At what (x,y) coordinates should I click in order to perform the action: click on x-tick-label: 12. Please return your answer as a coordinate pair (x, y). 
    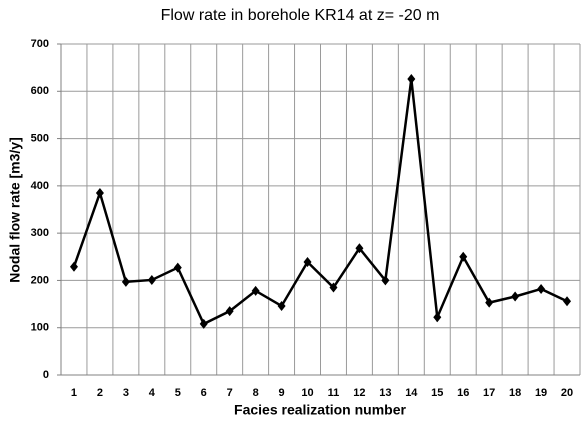
    Looking at the image, I should click on (359, 393).